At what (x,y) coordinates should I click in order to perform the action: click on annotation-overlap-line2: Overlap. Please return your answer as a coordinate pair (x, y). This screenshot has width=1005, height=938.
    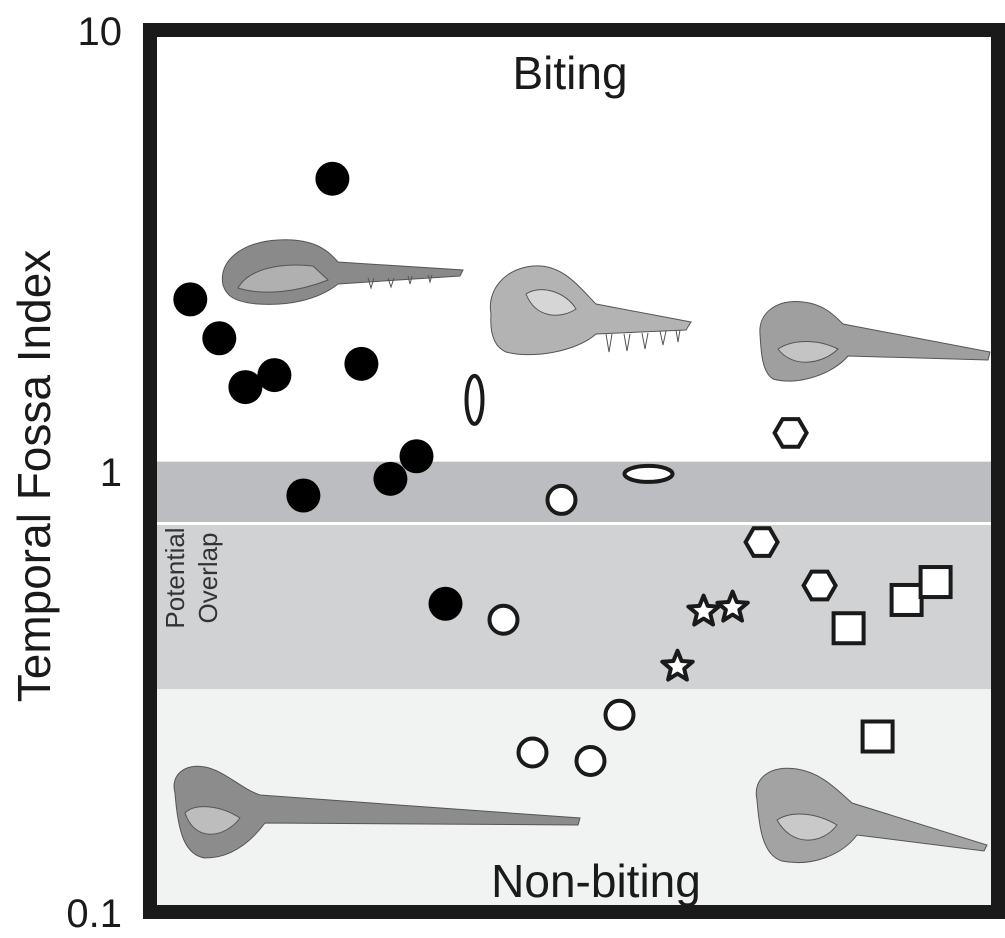
    Looking at the image, I should click on (208, 577).